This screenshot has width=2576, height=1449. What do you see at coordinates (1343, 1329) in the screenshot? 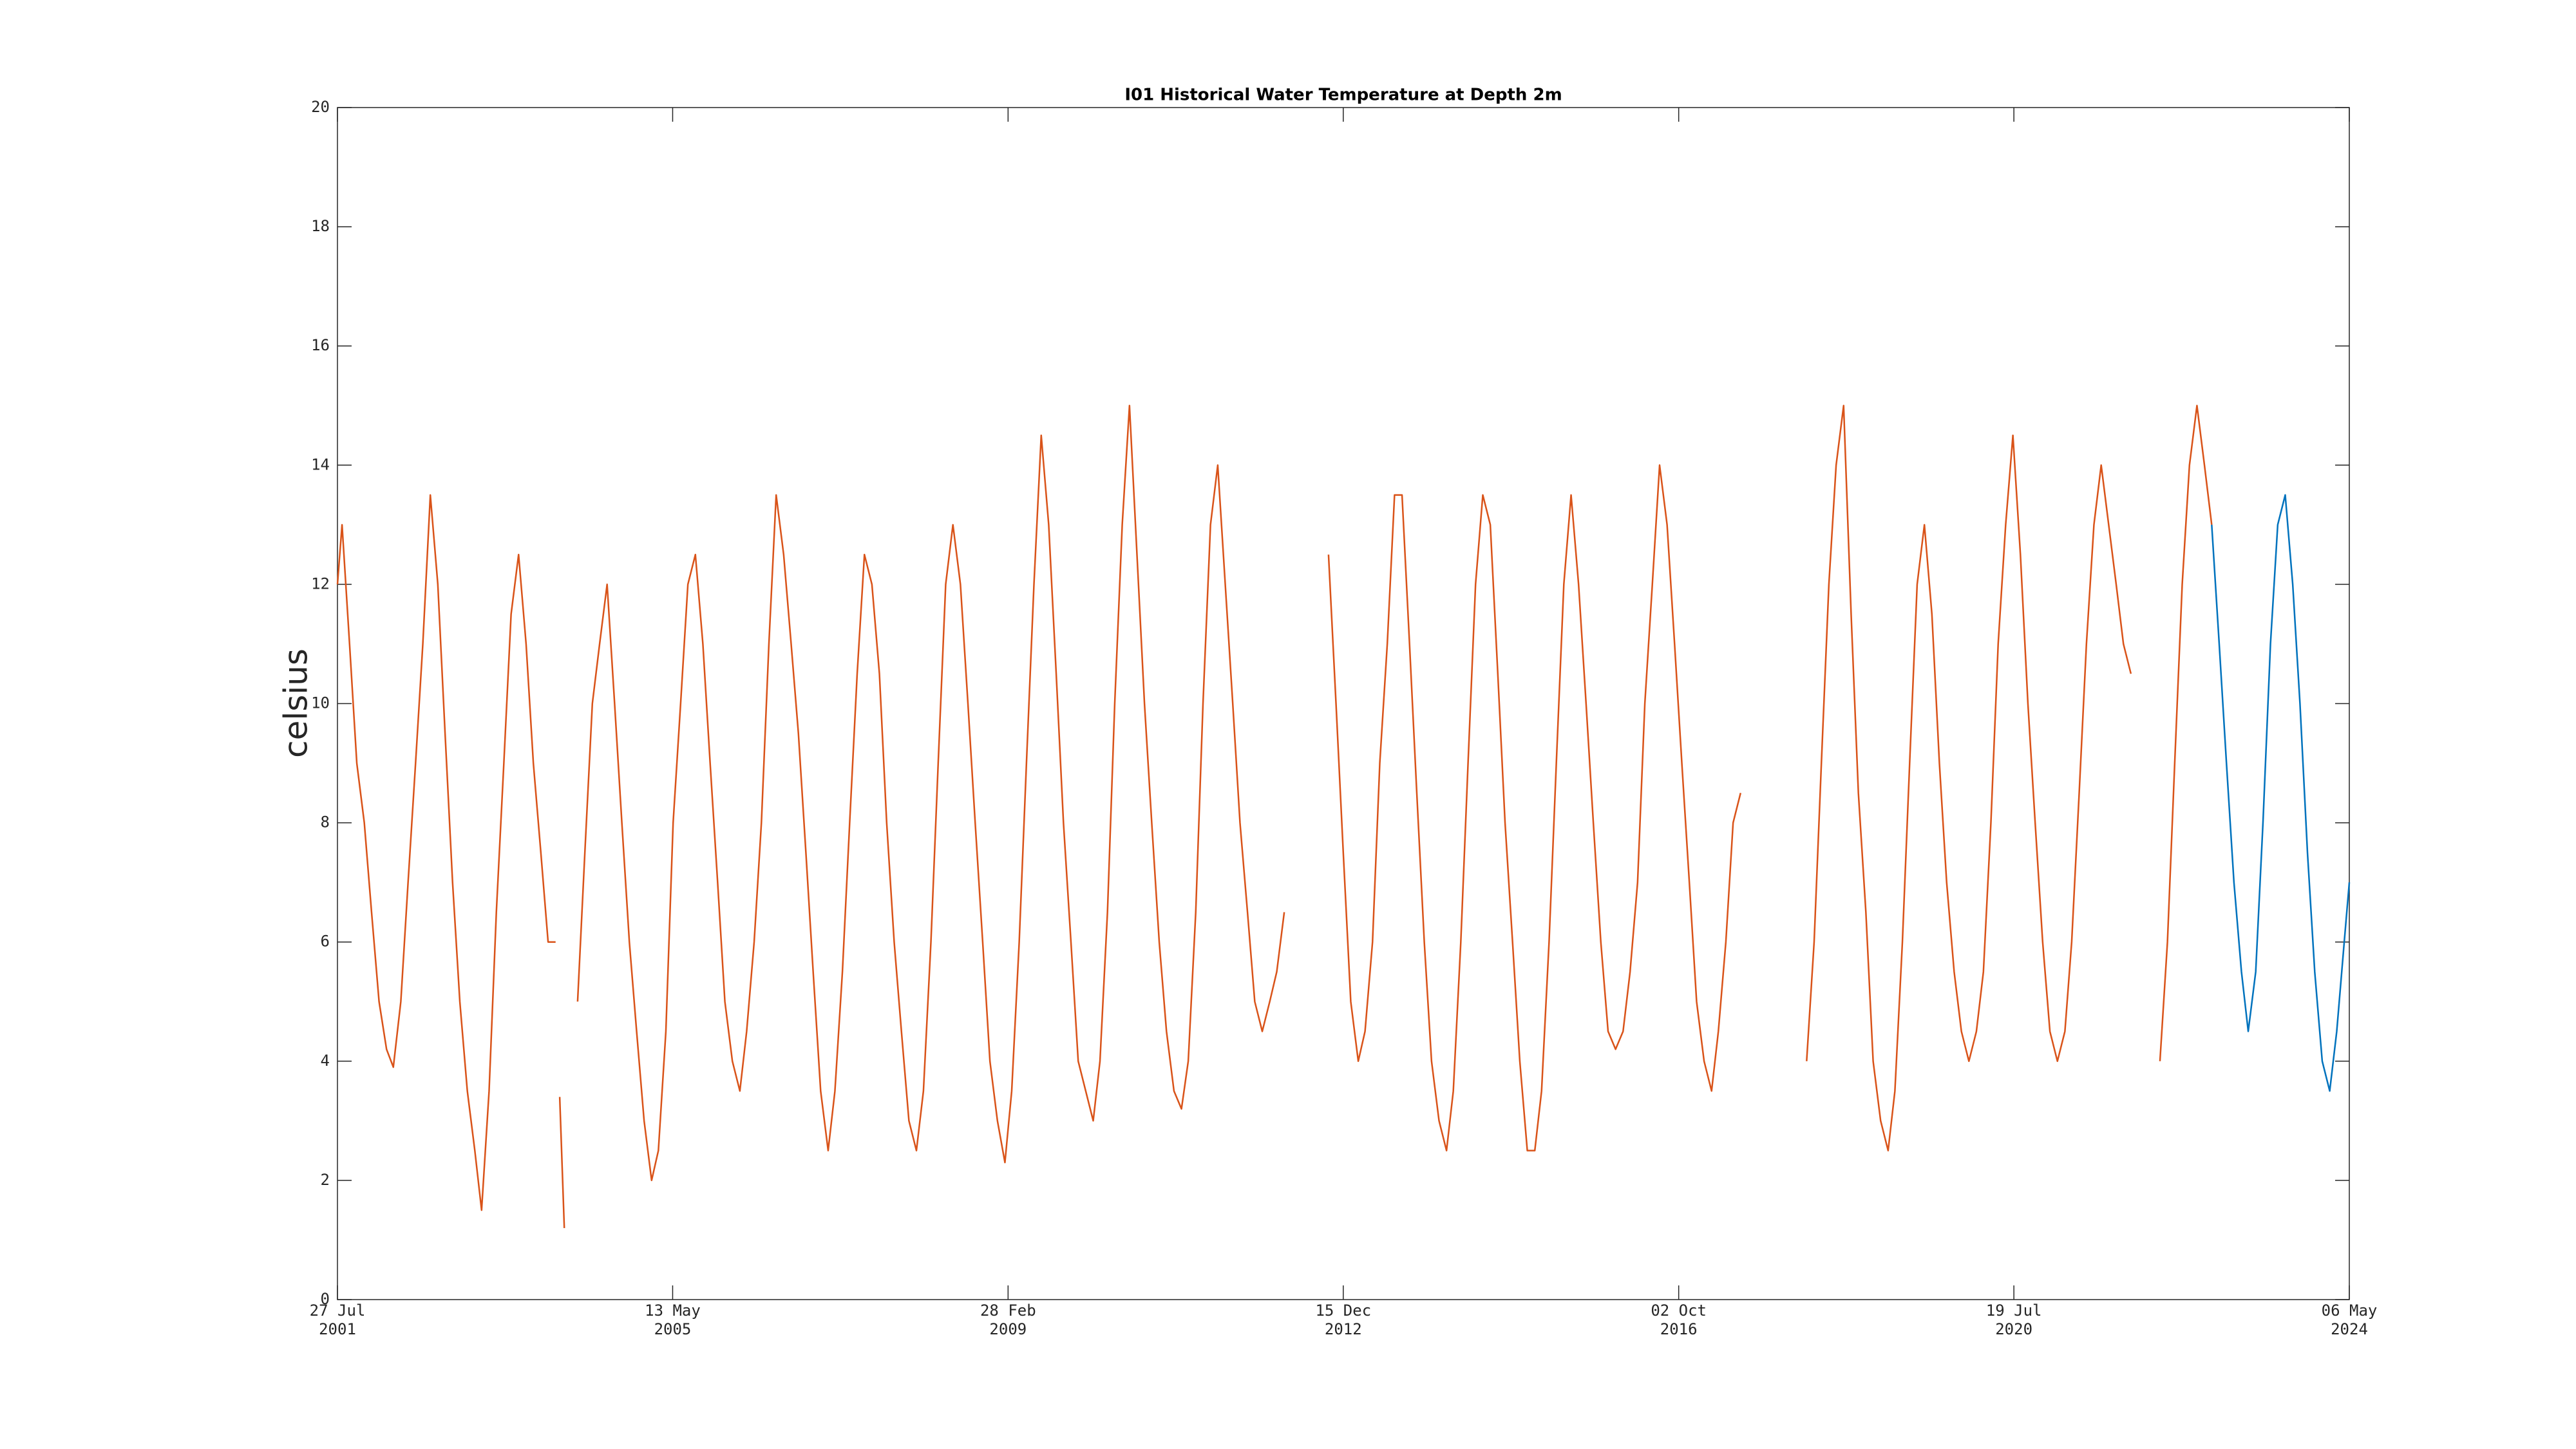
I see `x-tick-label: 2012` at bounding box center [1343, 1329].